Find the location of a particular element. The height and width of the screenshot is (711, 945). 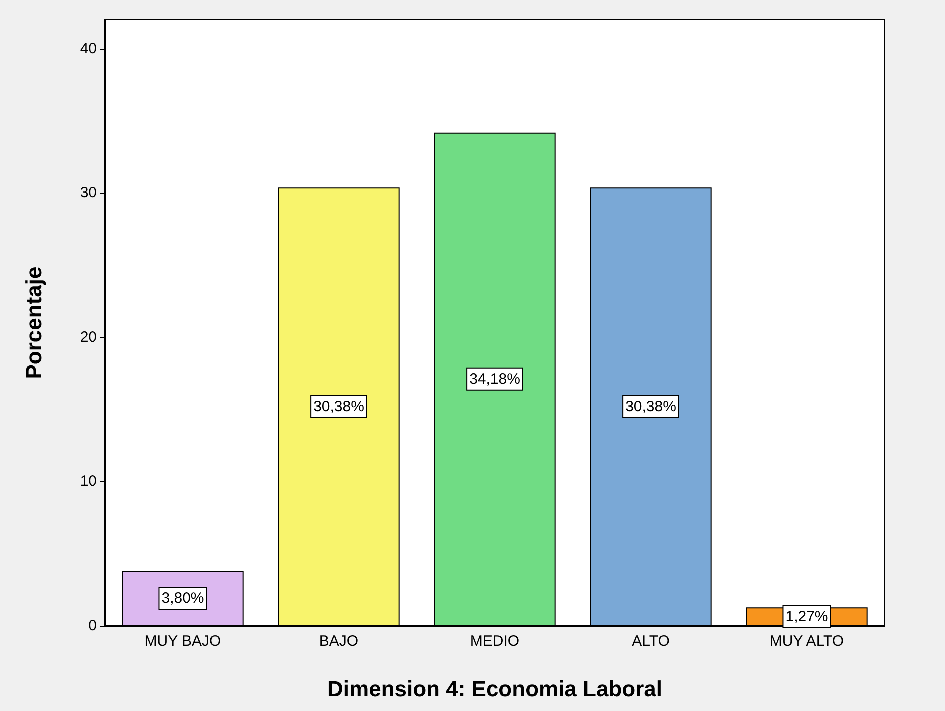

data-label: 34,18% is located at coordinates (495, 379).